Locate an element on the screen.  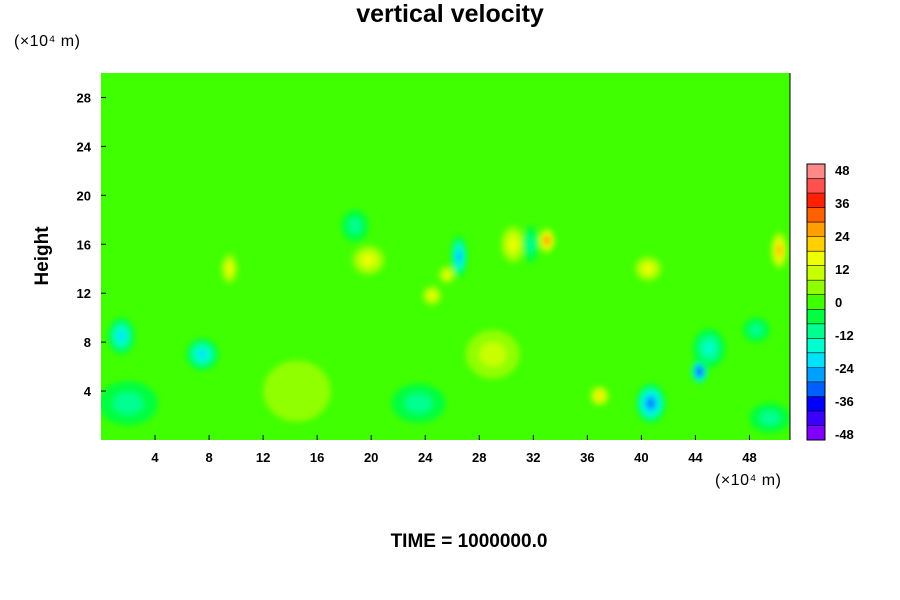
colorbar-tick-label: -48 is located at coordinates (844, 434).